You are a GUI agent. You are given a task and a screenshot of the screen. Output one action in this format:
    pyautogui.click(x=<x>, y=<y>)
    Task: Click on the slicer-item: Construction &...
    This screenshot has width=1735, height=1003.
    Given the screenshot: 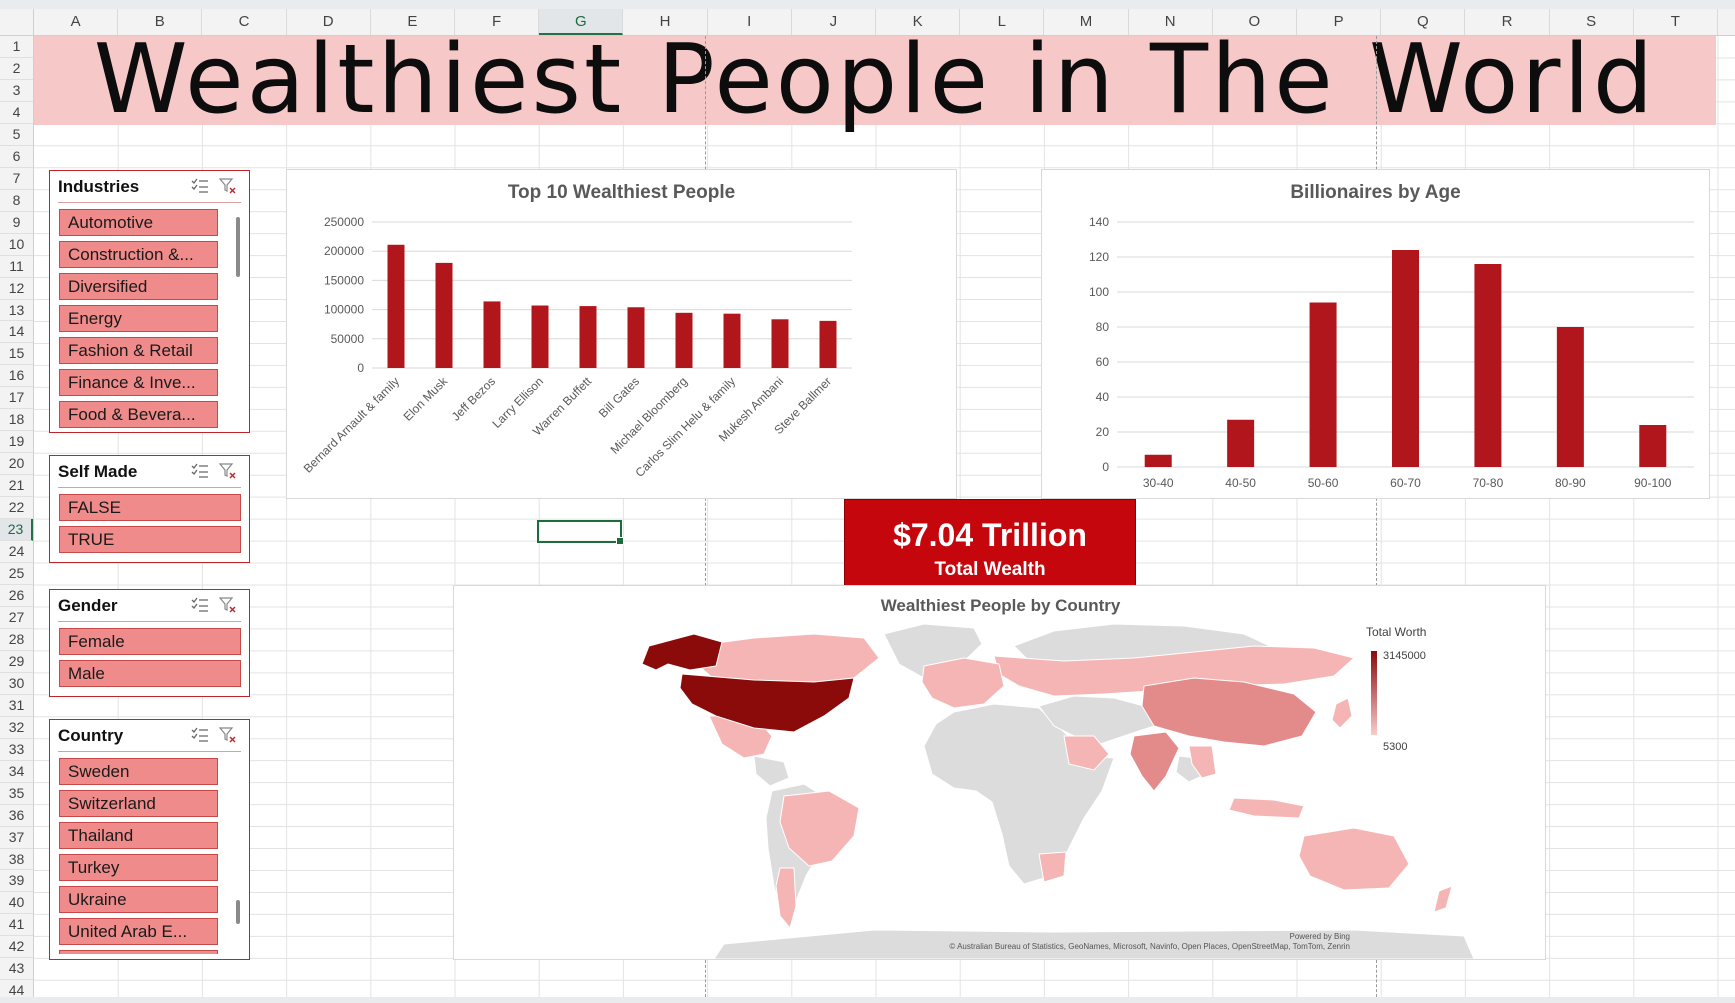 What is the action you would take?
    pyautogui.click(x=138, y=254)
    